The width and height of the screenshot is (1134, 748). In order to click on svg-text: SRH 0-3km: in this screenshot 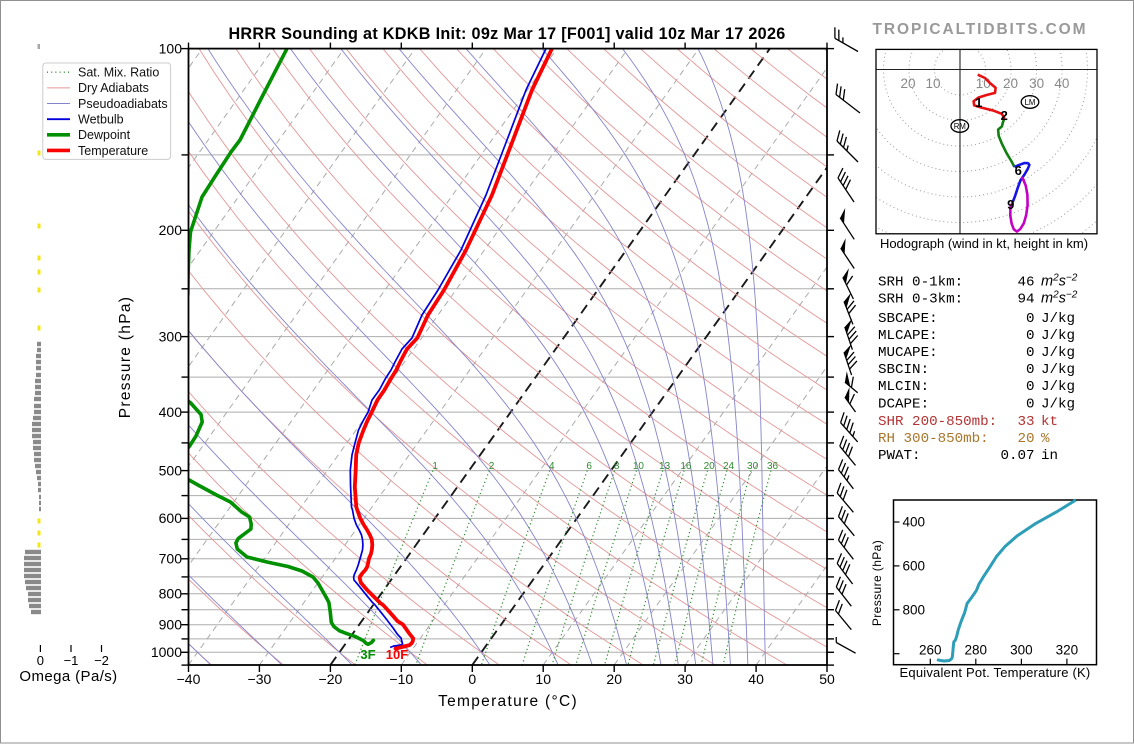, I will do `click(920, 299)`.